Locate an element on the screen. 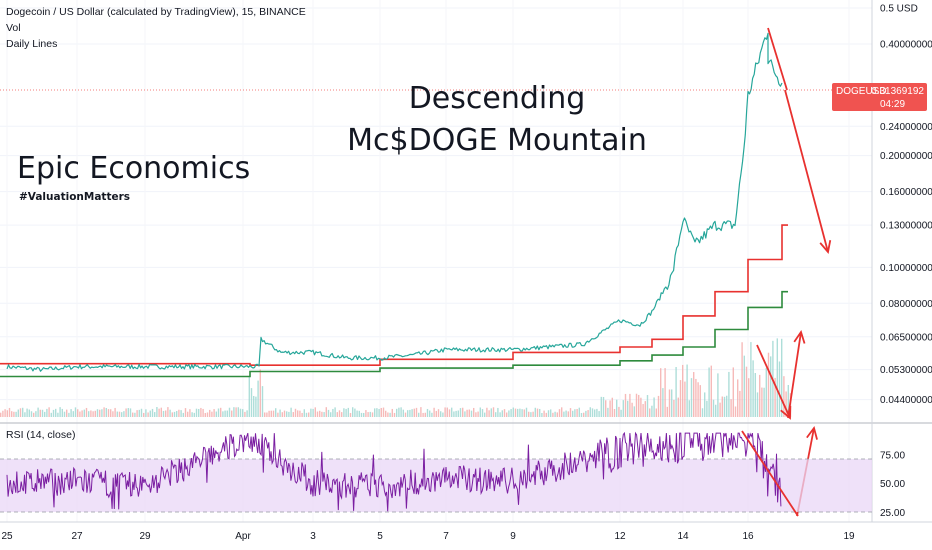 This screenshot has height=550, width=932. peak-trendline is located at coordinates (777, 59).